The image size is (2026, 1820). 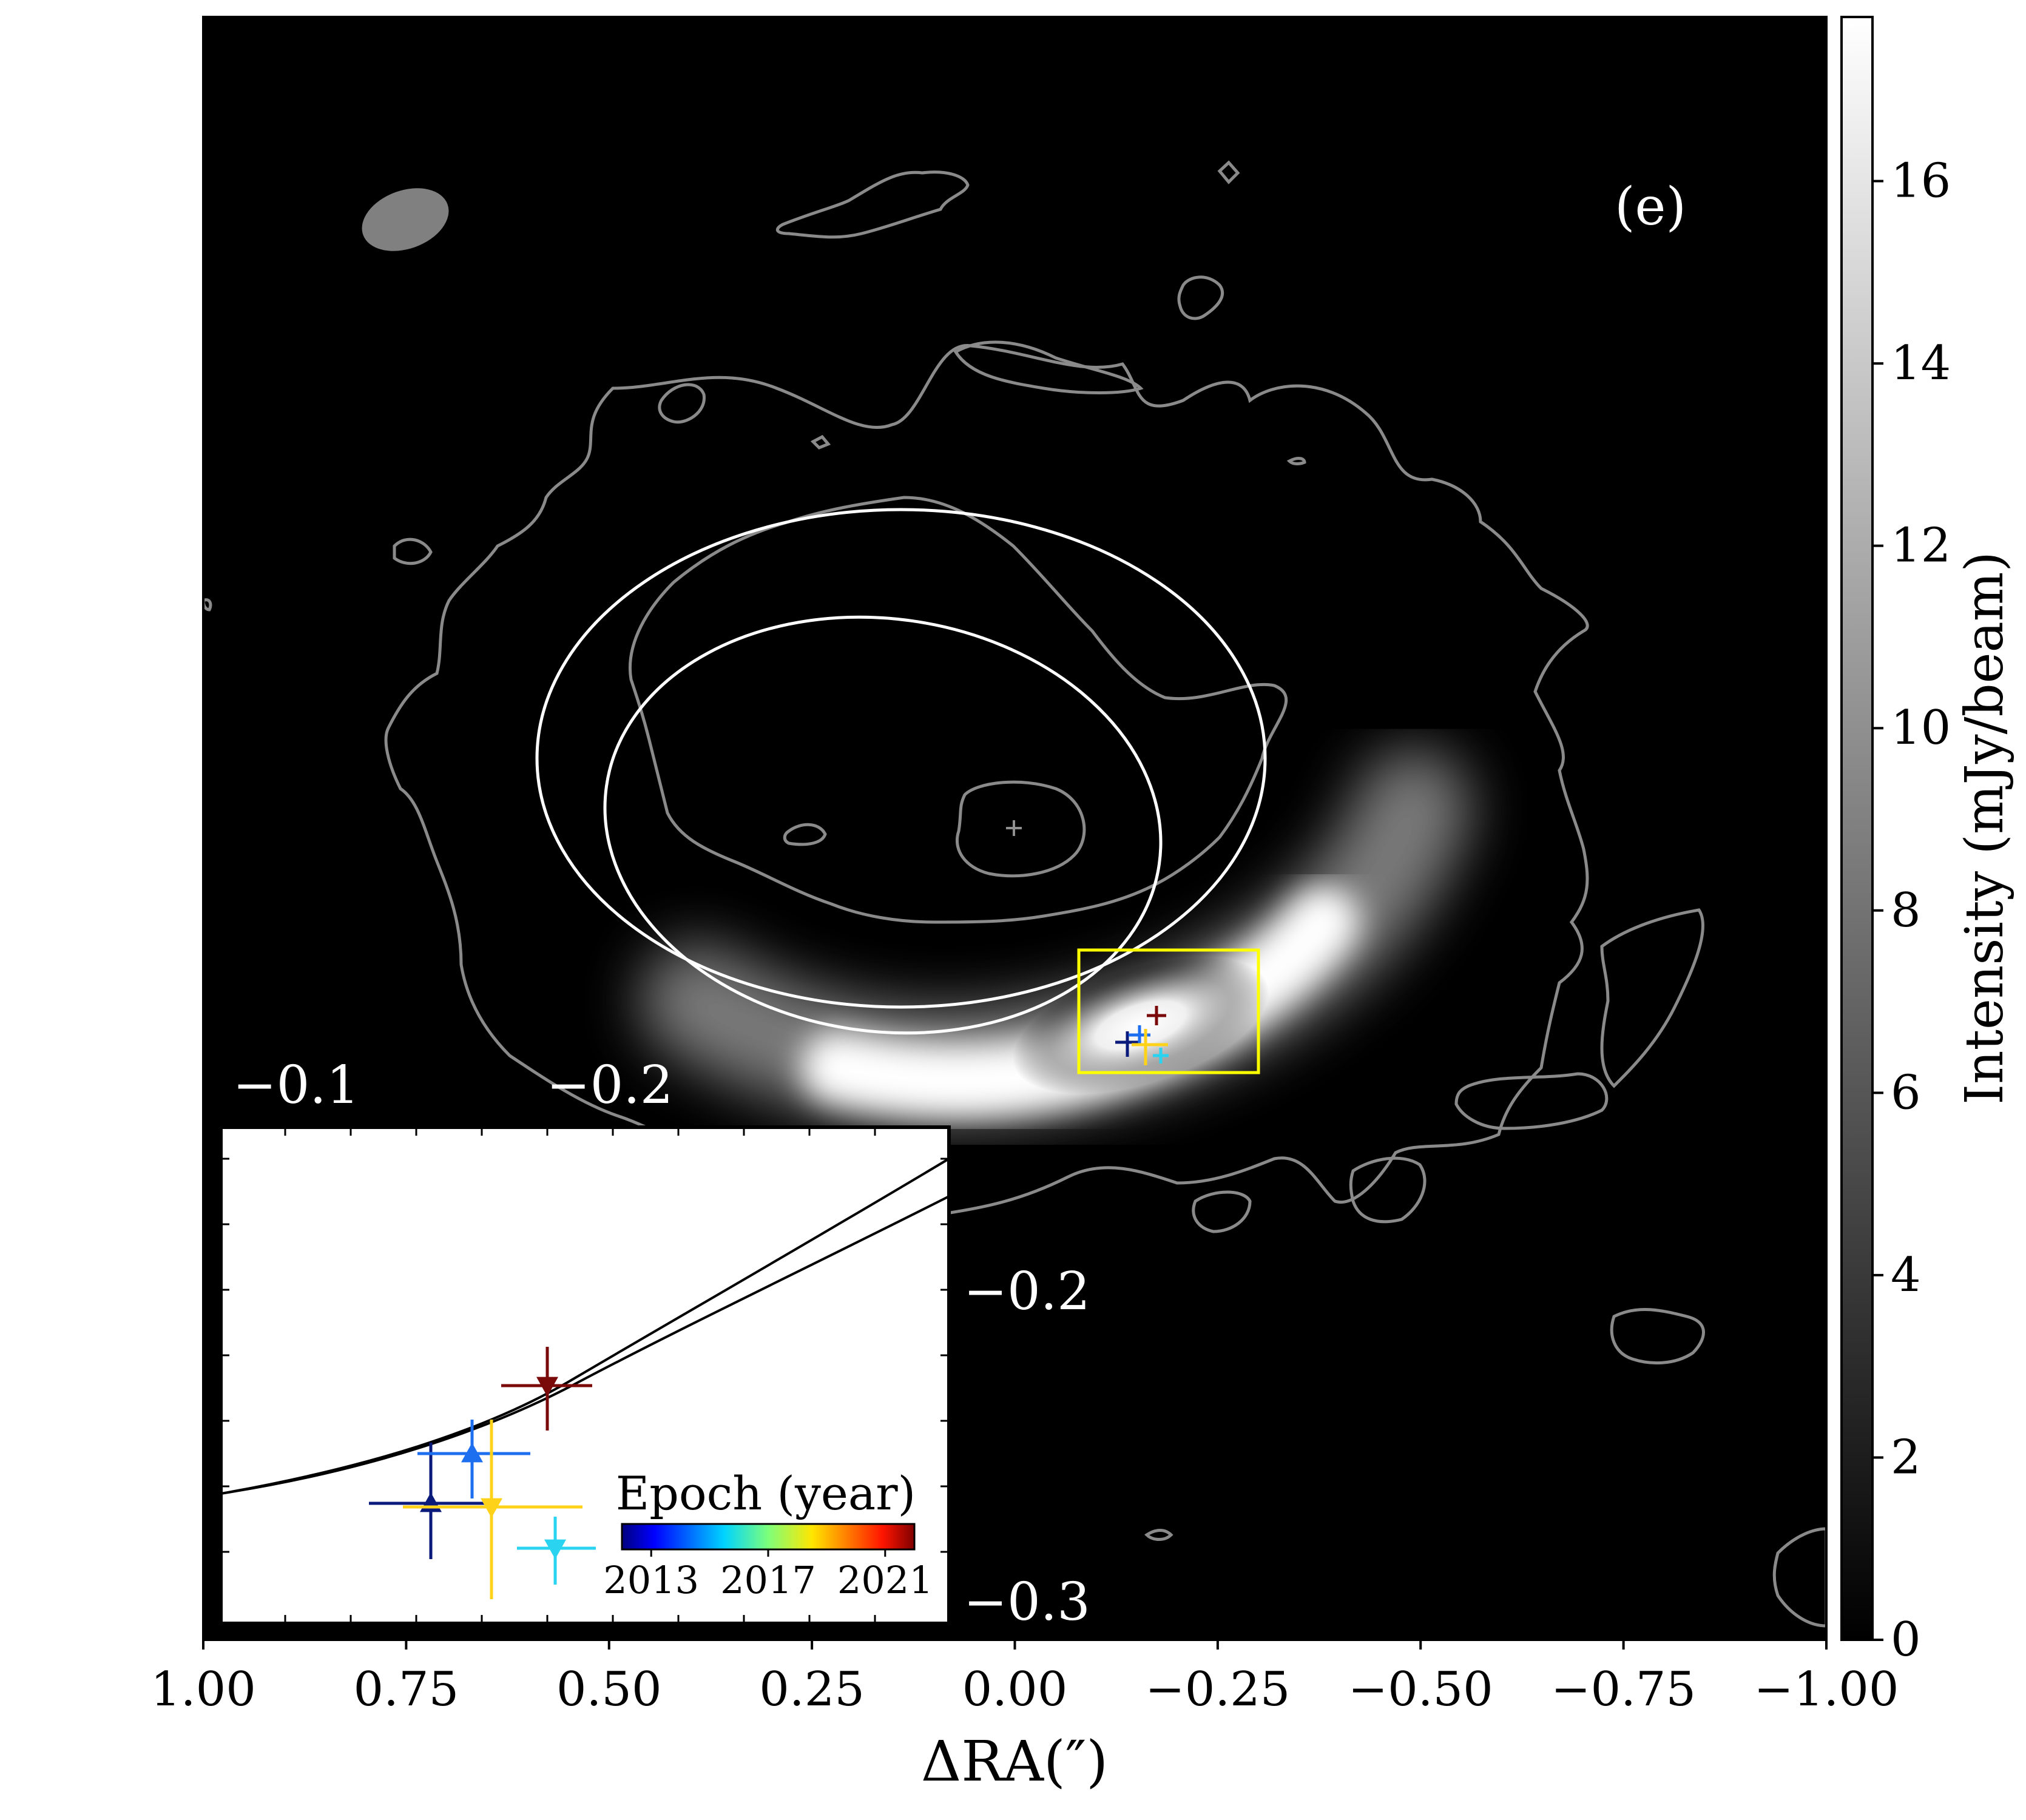 I want to click on orbit-ellipses, so click(x=901, y=771).